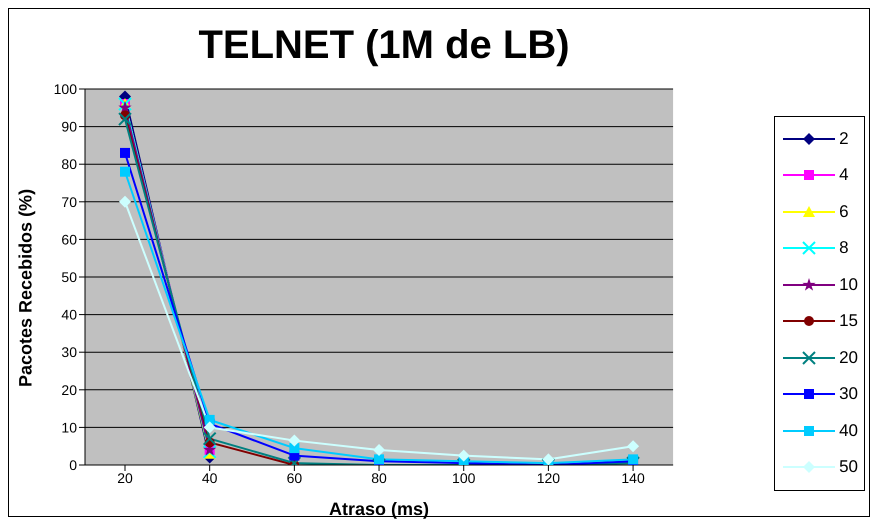  I want to click on x-tick-label: 100, so click(464, 478).